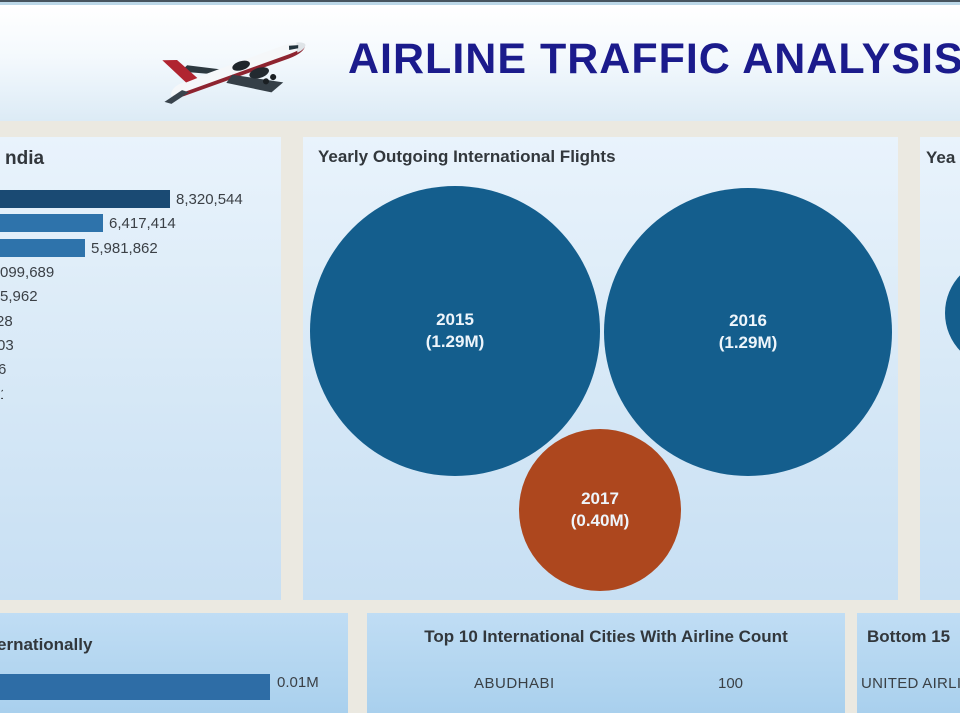 This screenshot has height=713, width=960. Describe the element at coordinates (941, 157) in the screenshot. I see `right-panel-title: Yea` at that location.